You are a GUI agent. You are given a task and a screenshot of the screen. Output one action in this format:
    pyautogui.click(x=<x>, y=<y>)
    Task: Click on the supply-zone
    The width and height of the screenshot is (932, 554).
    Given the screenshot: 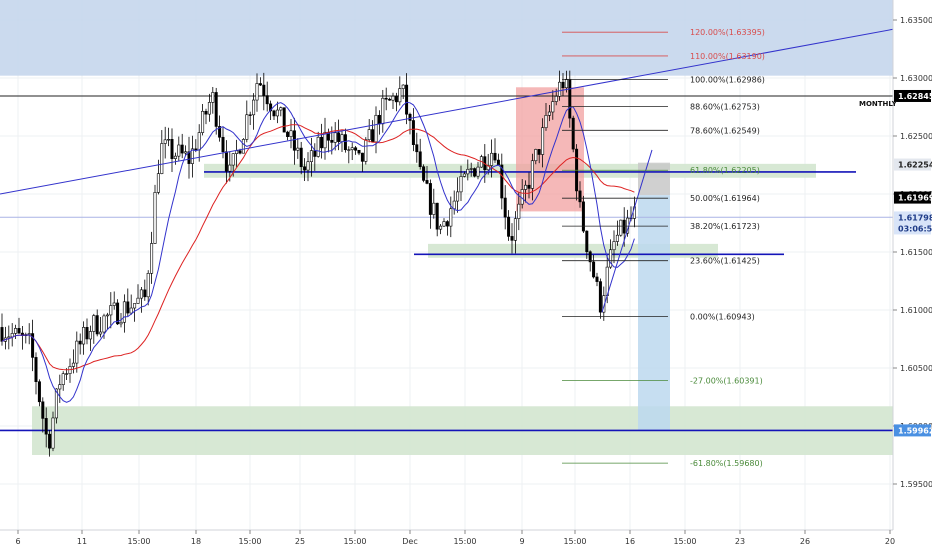 What is the action you would take?
    pyautogui.click(x=446, y=38)
    